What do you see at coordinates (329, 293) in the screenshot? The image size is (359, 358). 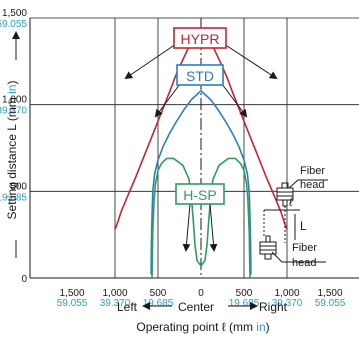 I see `x-tick-label-1500: 1,500` at bounding box center [329, 293].